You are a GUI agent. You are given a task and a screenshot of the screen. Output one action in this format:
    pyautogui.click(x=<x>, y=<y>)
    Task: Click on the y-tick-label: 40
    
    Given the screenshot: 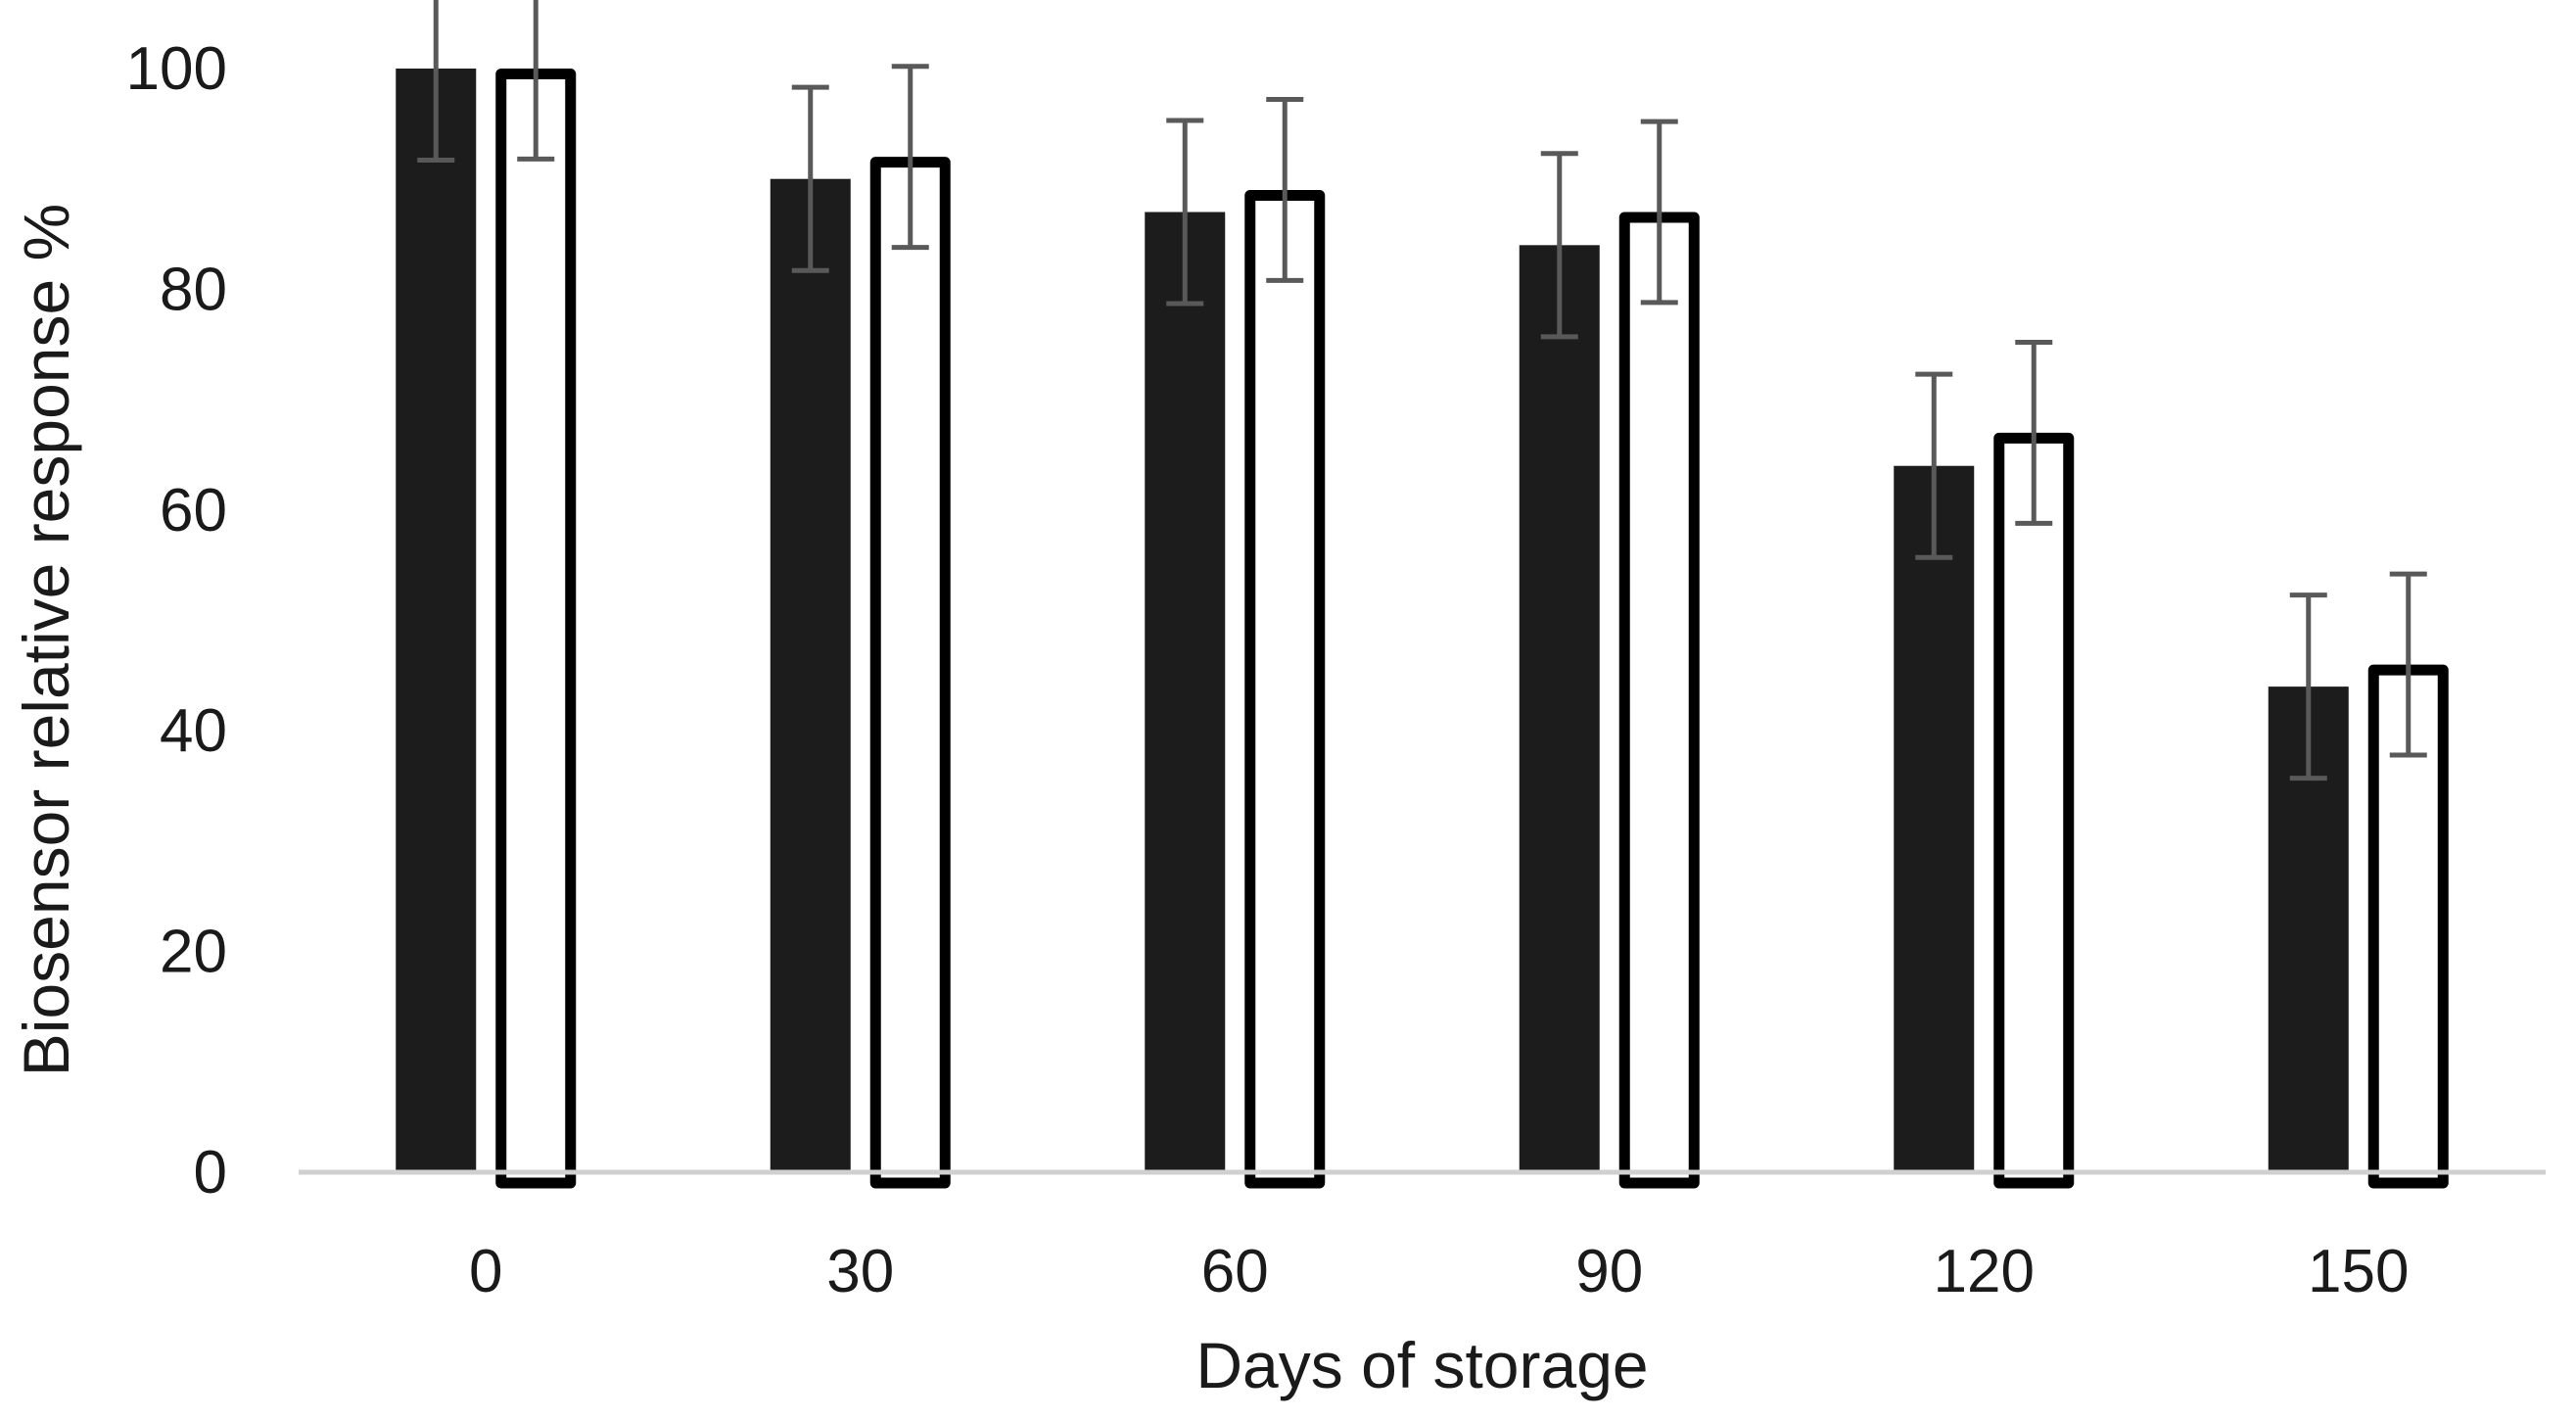 What is the action you would take?
    pyautogui.click(x=193, y=731)
    